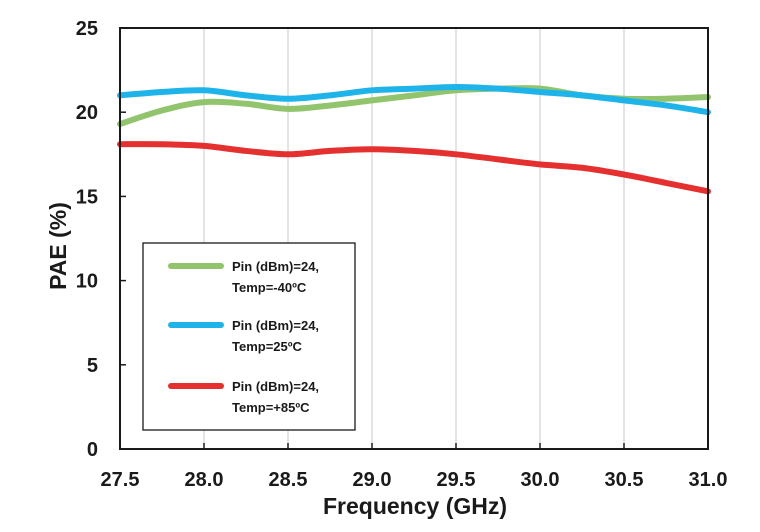 Image resolution: width=760 pixels, height=532 pixels. What do you see at coordinates (269, 287) in the screenshot?
I see `legend-label-temp-minus-40c: Temp=-40ºC` at bounding box center [269, 287].